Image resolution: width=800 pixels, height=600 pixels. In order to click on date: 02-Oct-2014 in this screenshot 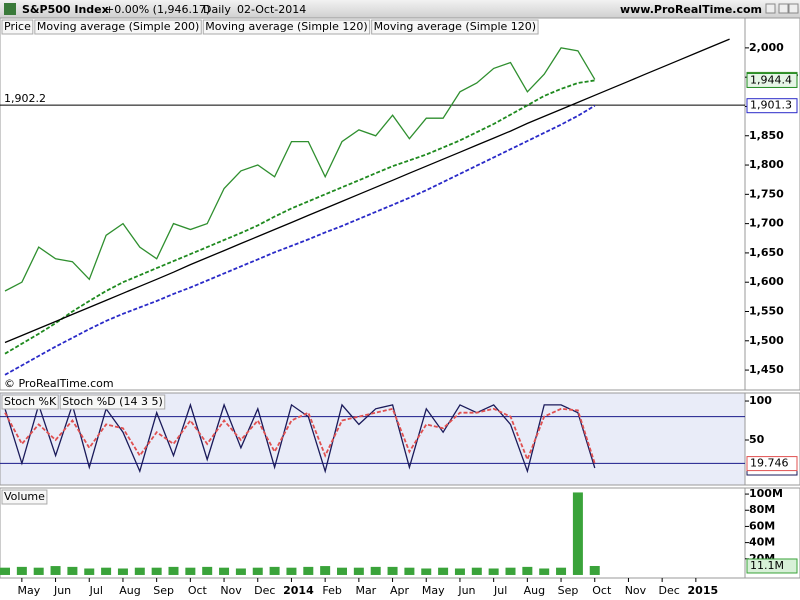, I will do `click(271, 9)`.